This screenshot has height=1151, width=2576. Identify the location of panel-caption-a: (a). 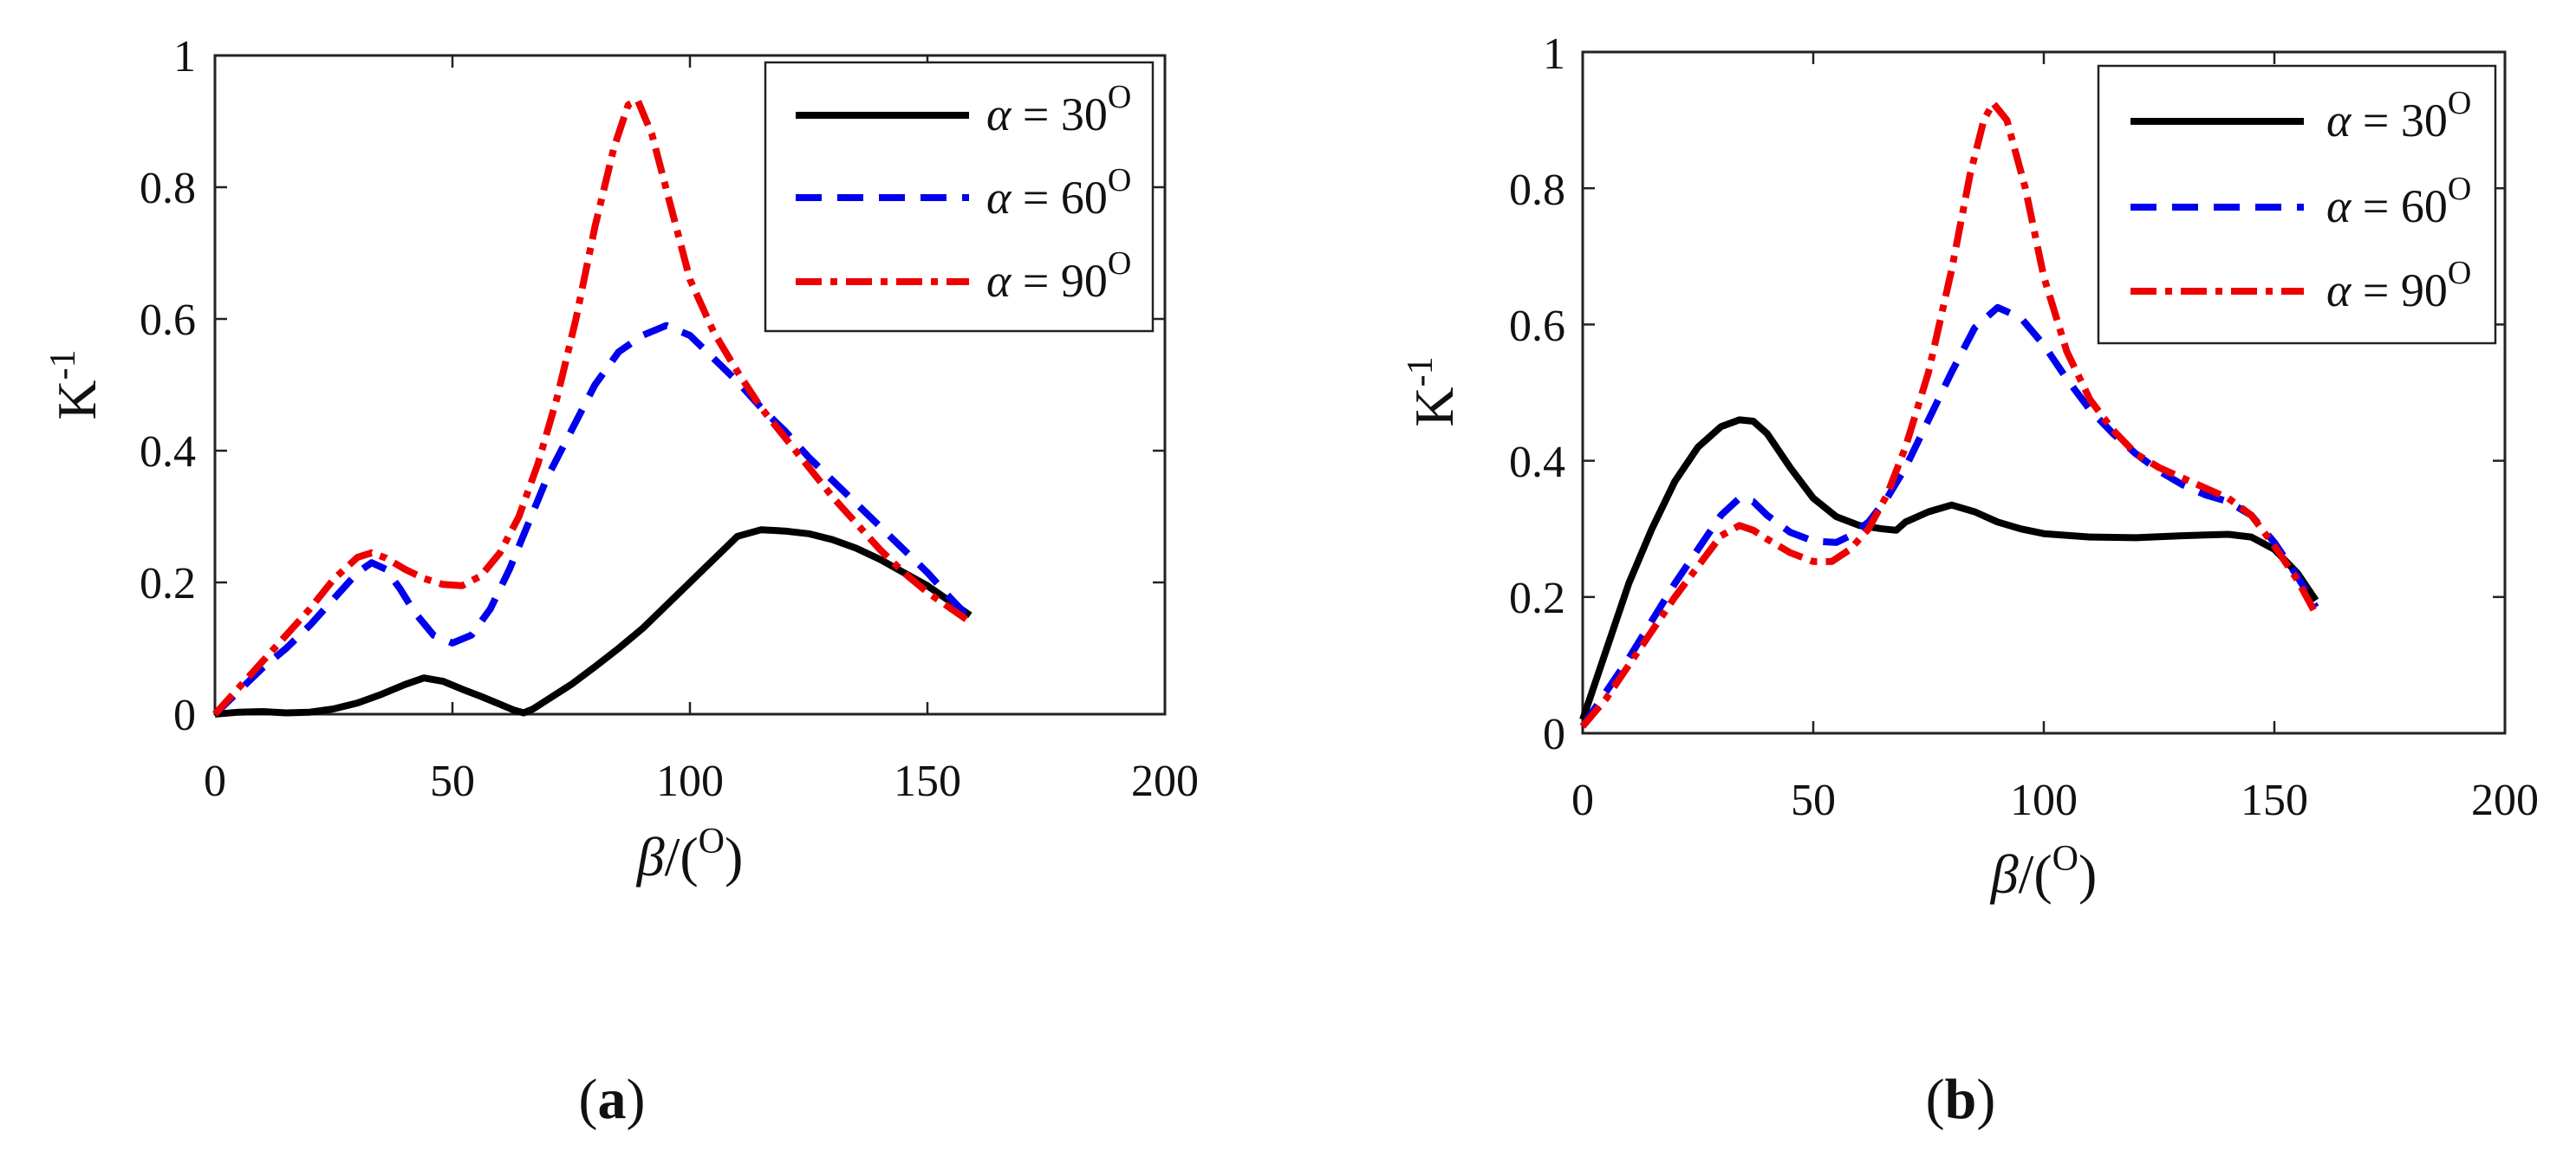
(612, 1099).